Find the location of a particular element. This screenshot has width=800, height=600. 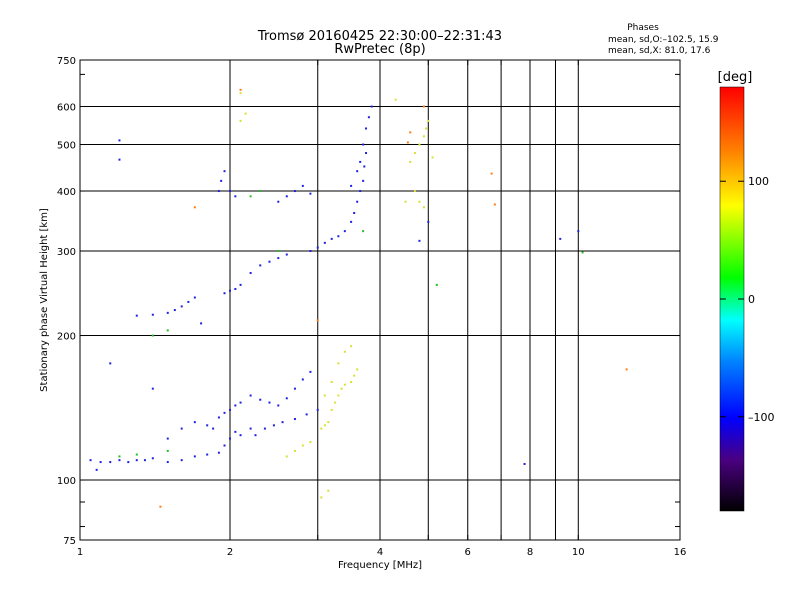

colorbar-tick-label: –100 is located at coordinates (761, 417).